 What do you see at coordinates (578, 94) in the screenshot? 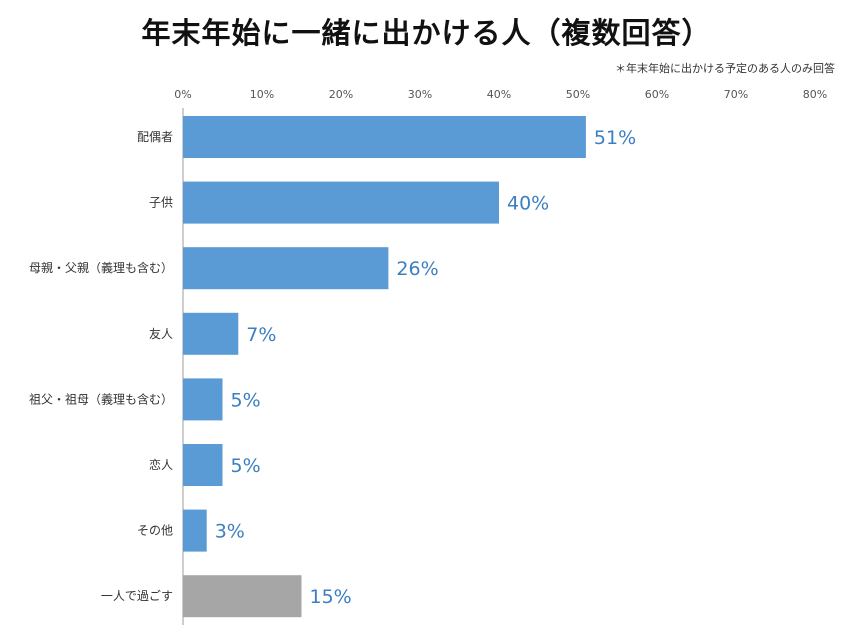
I see `x-tick-label: 50%` at bounding box center [578, 94].